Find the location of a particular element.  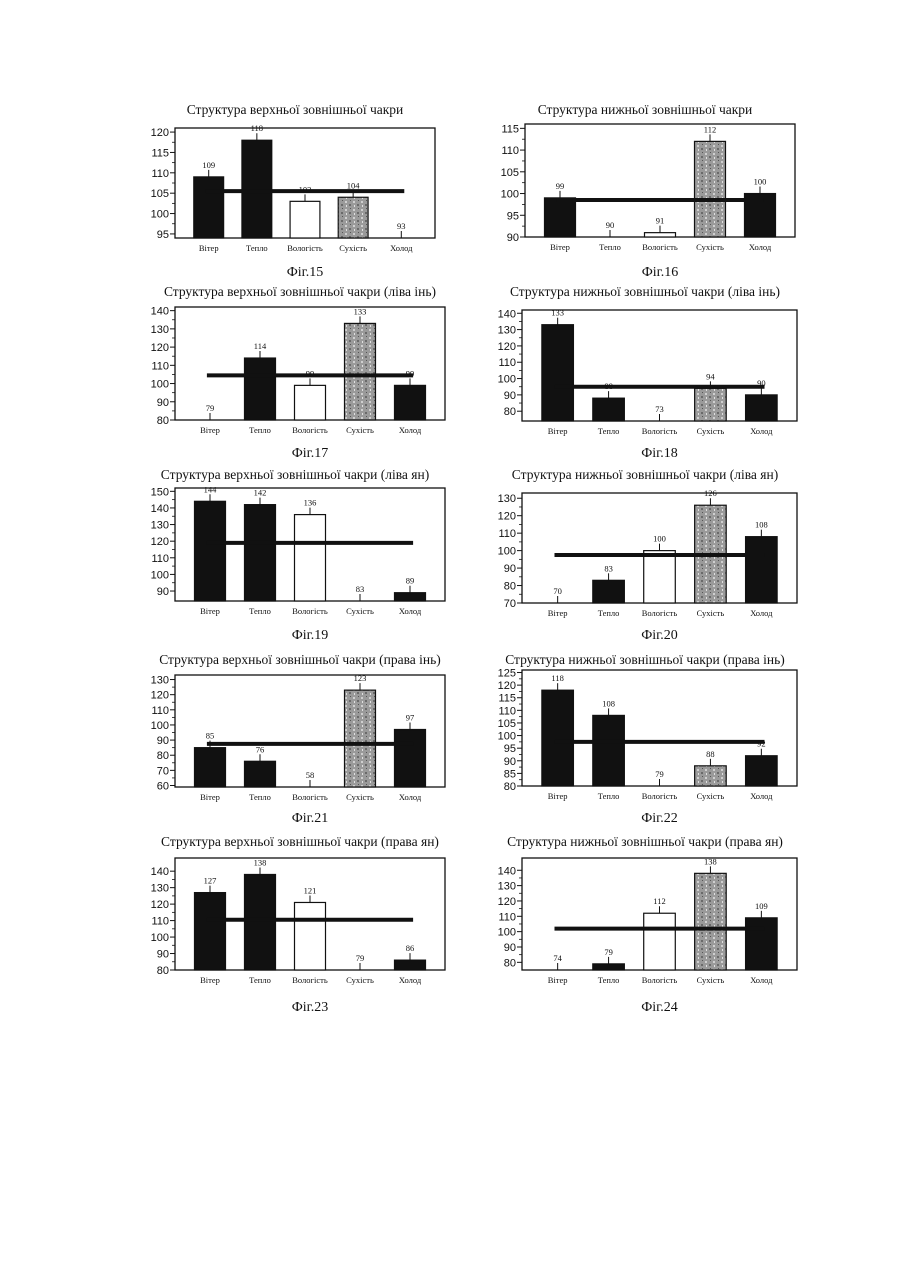

figure-caption: Фіг.18 is located at coordinates (659, 453).